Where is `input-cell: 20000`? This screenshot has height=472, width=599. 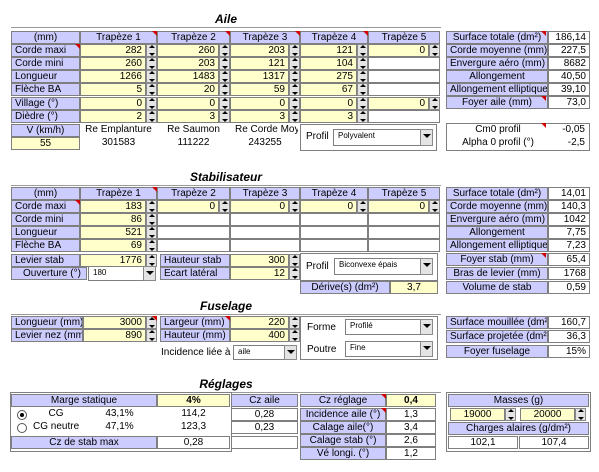 input-cell: 20000 is located at coordinates (547, 414).